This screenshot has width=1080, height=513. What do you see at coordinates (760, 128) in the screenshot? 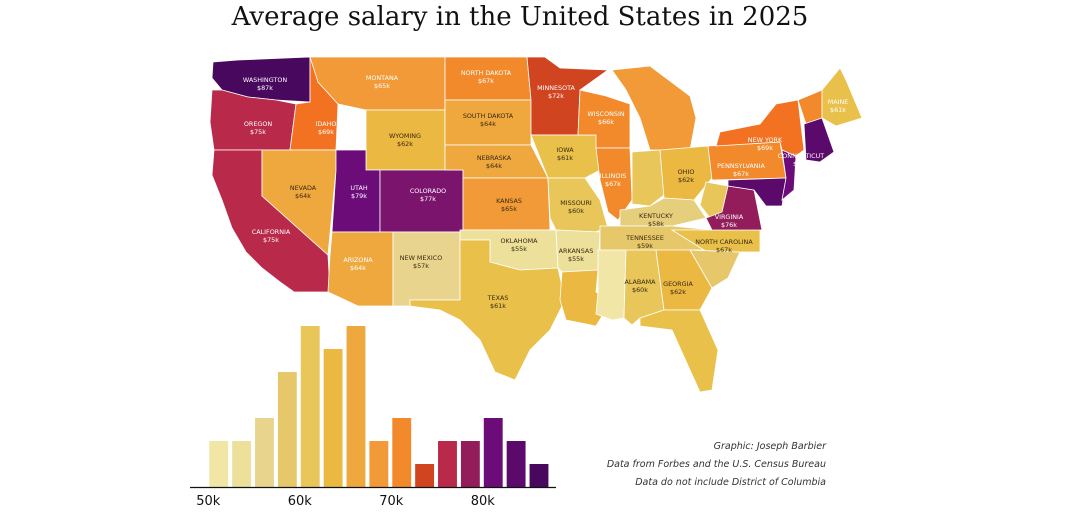
I see `state-new-york` at bounding box center [760, 128].